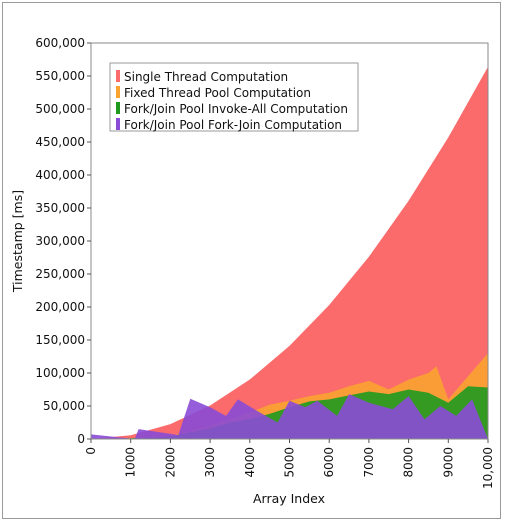 The height and width of the screenshot is (523, 505). What do you see at coordinates (60, 175) in the screenshot?
I see `y-tick-label: 400,000` at bounding box center [60, 175].